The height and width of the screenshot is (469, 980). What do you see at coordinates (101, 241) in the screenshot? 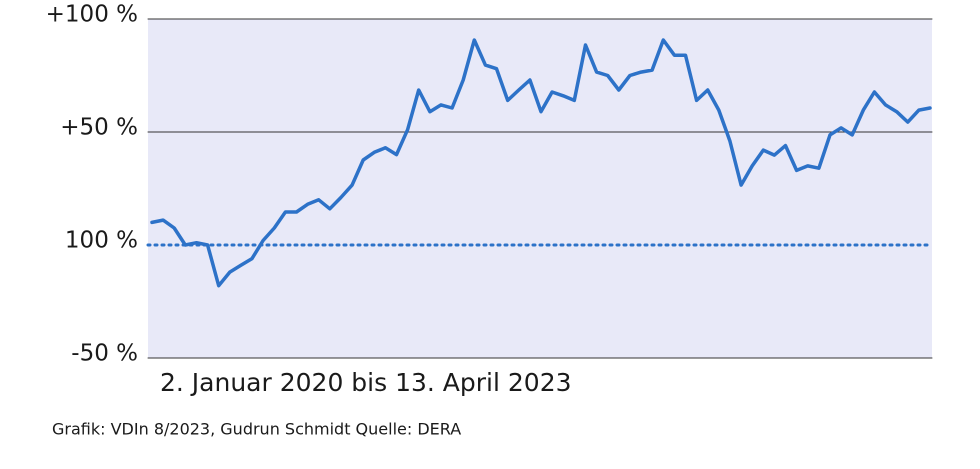
I see `y-tick-label: 100 %` at bounding box center [101, 241].